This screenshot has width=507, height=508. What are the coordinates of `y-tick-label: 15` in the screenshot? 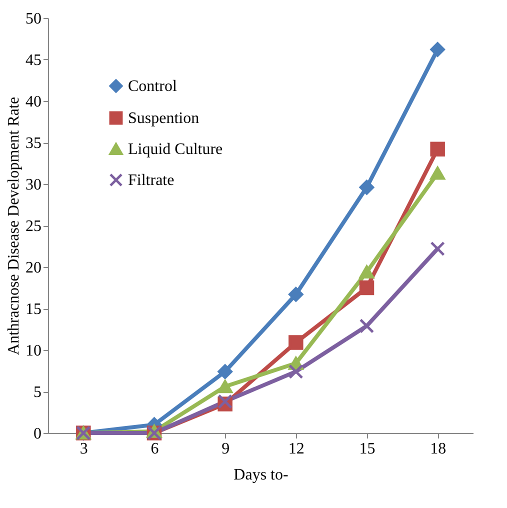 It's located at (34, 309).